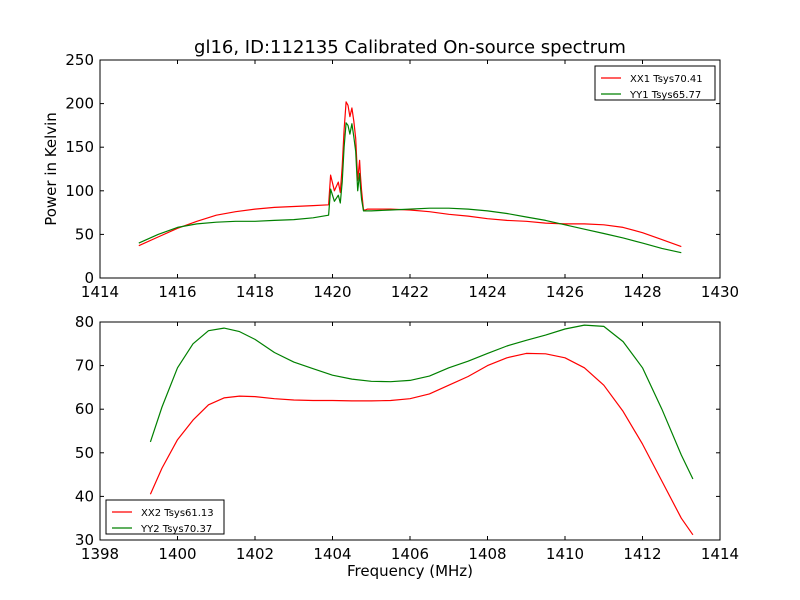 The width and height of the screenshot is (800, 600). Describe the element at coordinates (177, 292) in the screenshot. I see `top-x-tick-label: 1416` at that location.